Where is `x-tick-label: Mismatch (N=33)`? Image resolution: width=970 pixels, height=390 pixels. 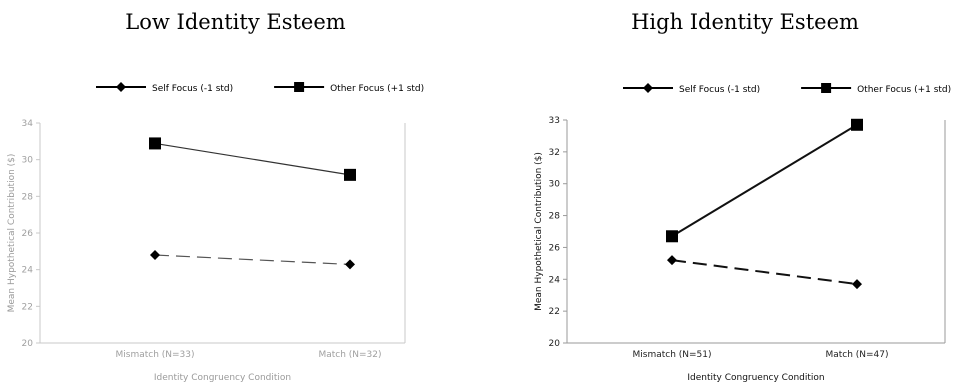
x-tick-label: Mismatch (N=33) is located at coordinates (154, 355).